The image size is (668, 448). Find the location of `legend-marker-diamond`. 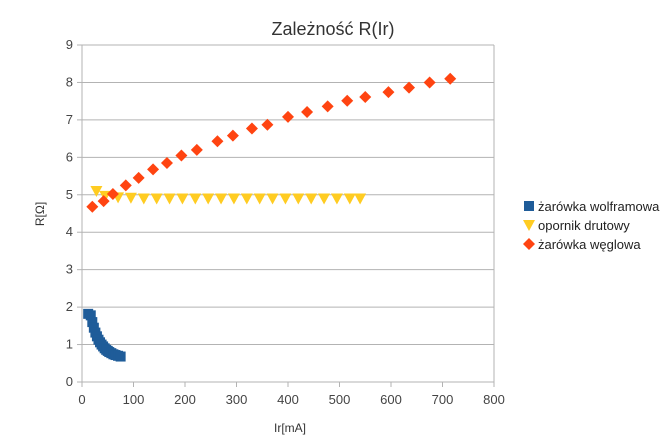

legend-marker-diamond is located at coordinates (529, 244).